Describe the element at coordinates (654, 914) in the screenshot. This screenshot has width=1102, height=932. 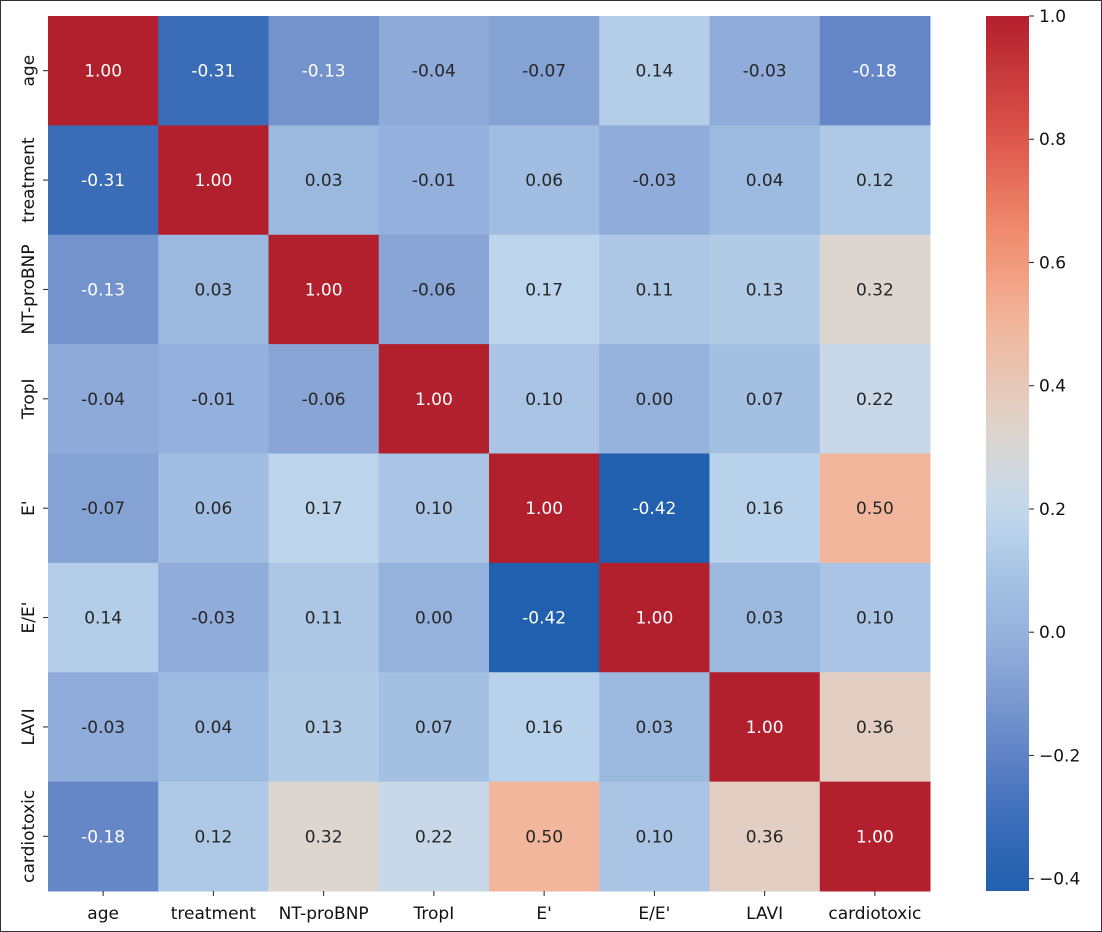
I see `x-tick-label: E/E'` at that location.